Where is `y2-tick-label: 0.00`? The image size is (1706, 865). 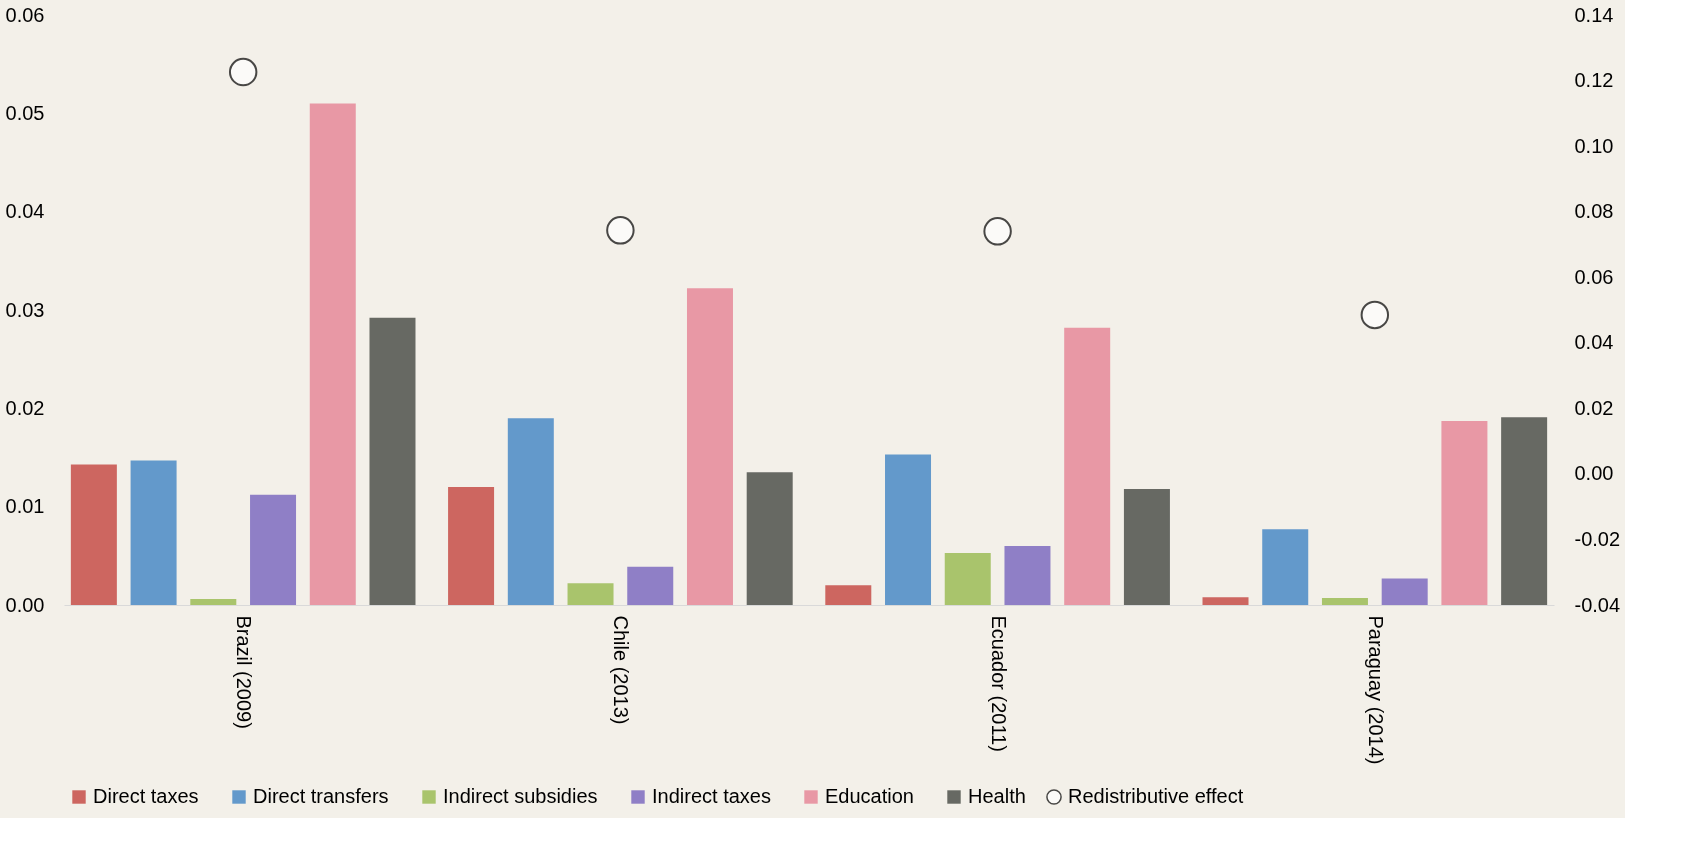
y2-tick-label: 0.00 is located at coordinates (1594, 473).